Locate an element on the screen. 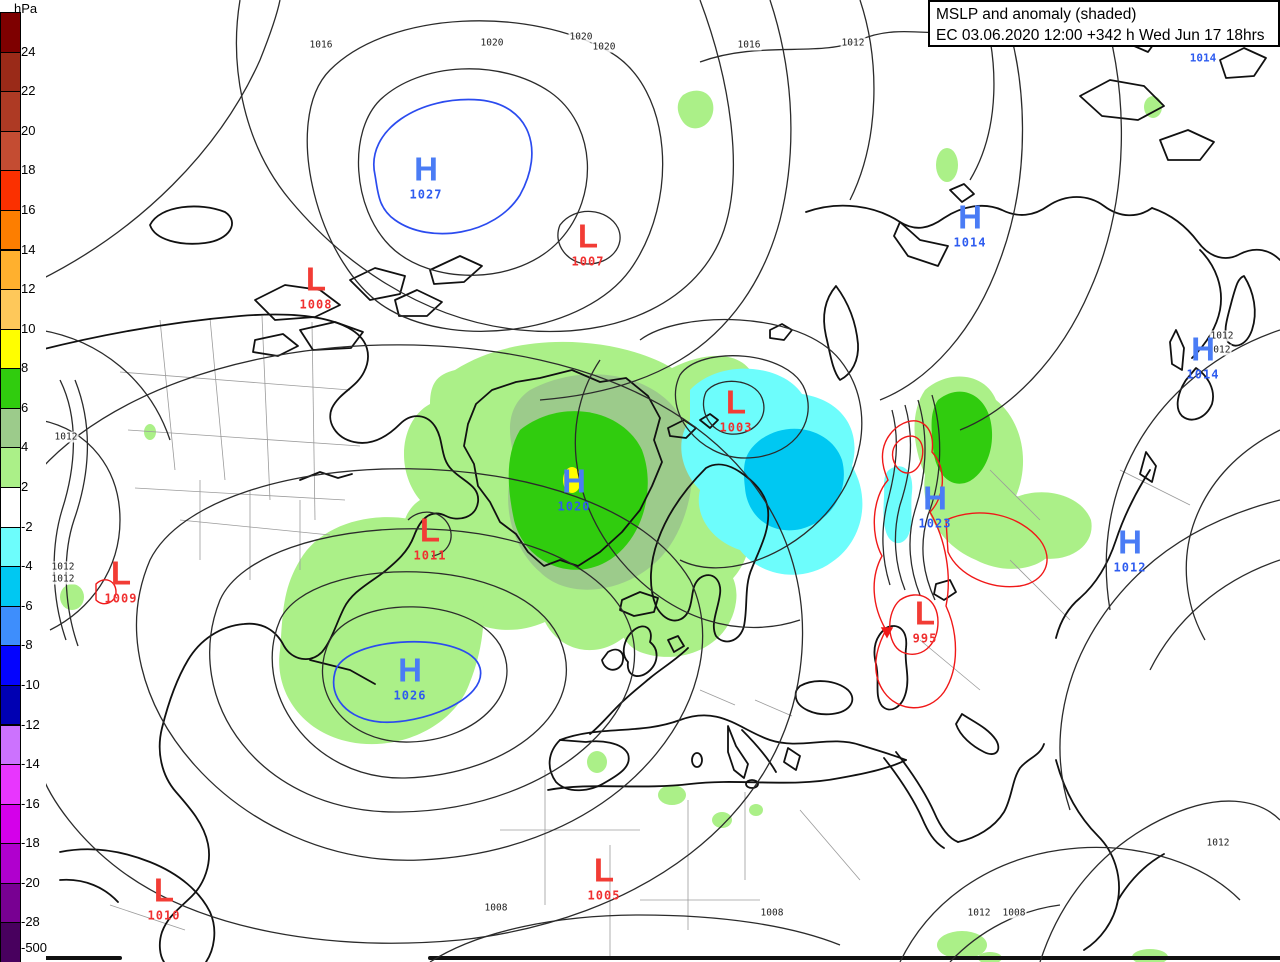 The image size is (1280, 962). colorbar-tick-label: -14 is located at coordinates (30, 764).